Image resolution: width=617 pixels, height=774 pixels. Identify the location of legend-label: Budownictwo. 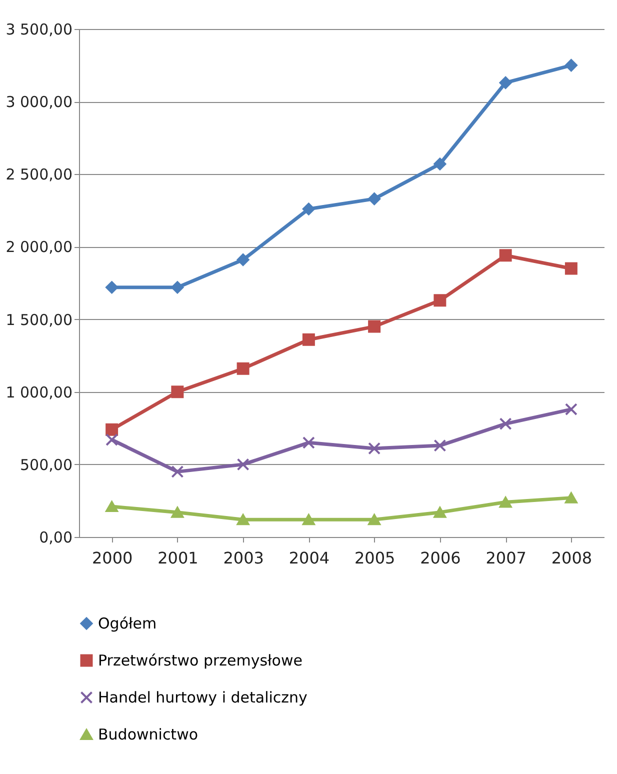
(148, 735).